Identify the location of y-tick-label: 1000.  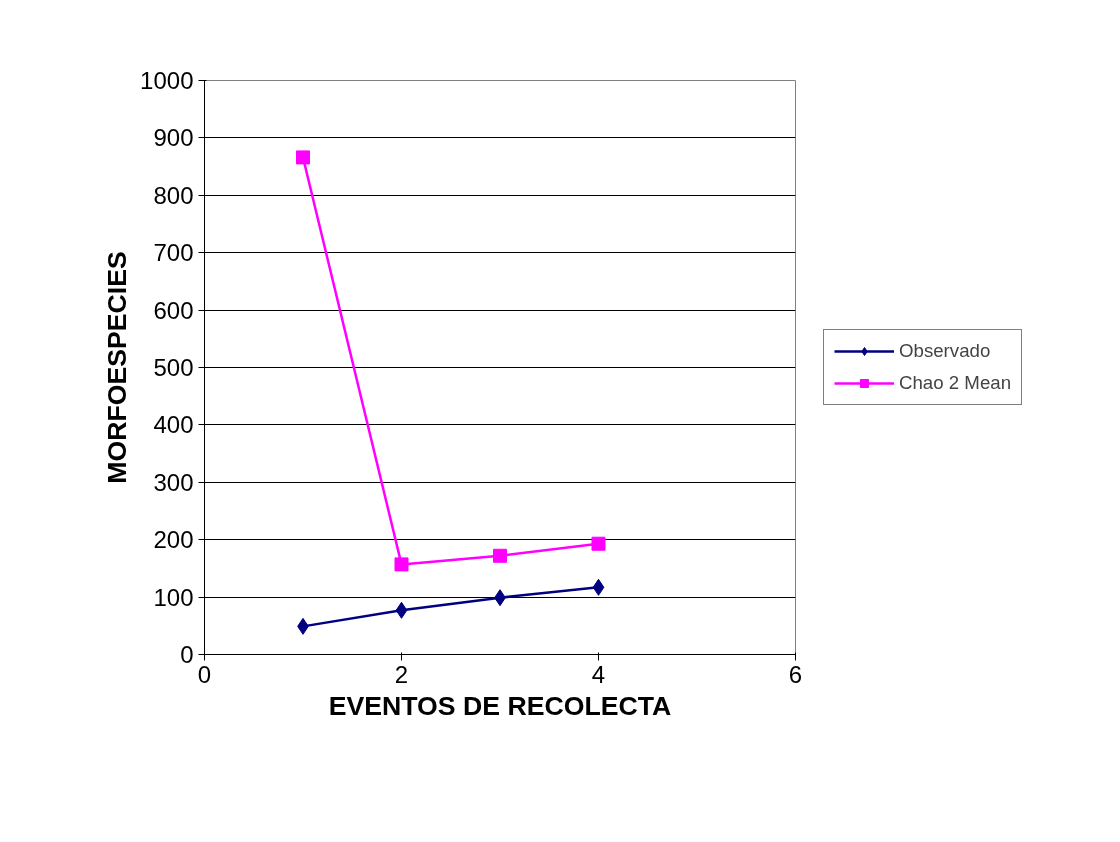
(167, 80).